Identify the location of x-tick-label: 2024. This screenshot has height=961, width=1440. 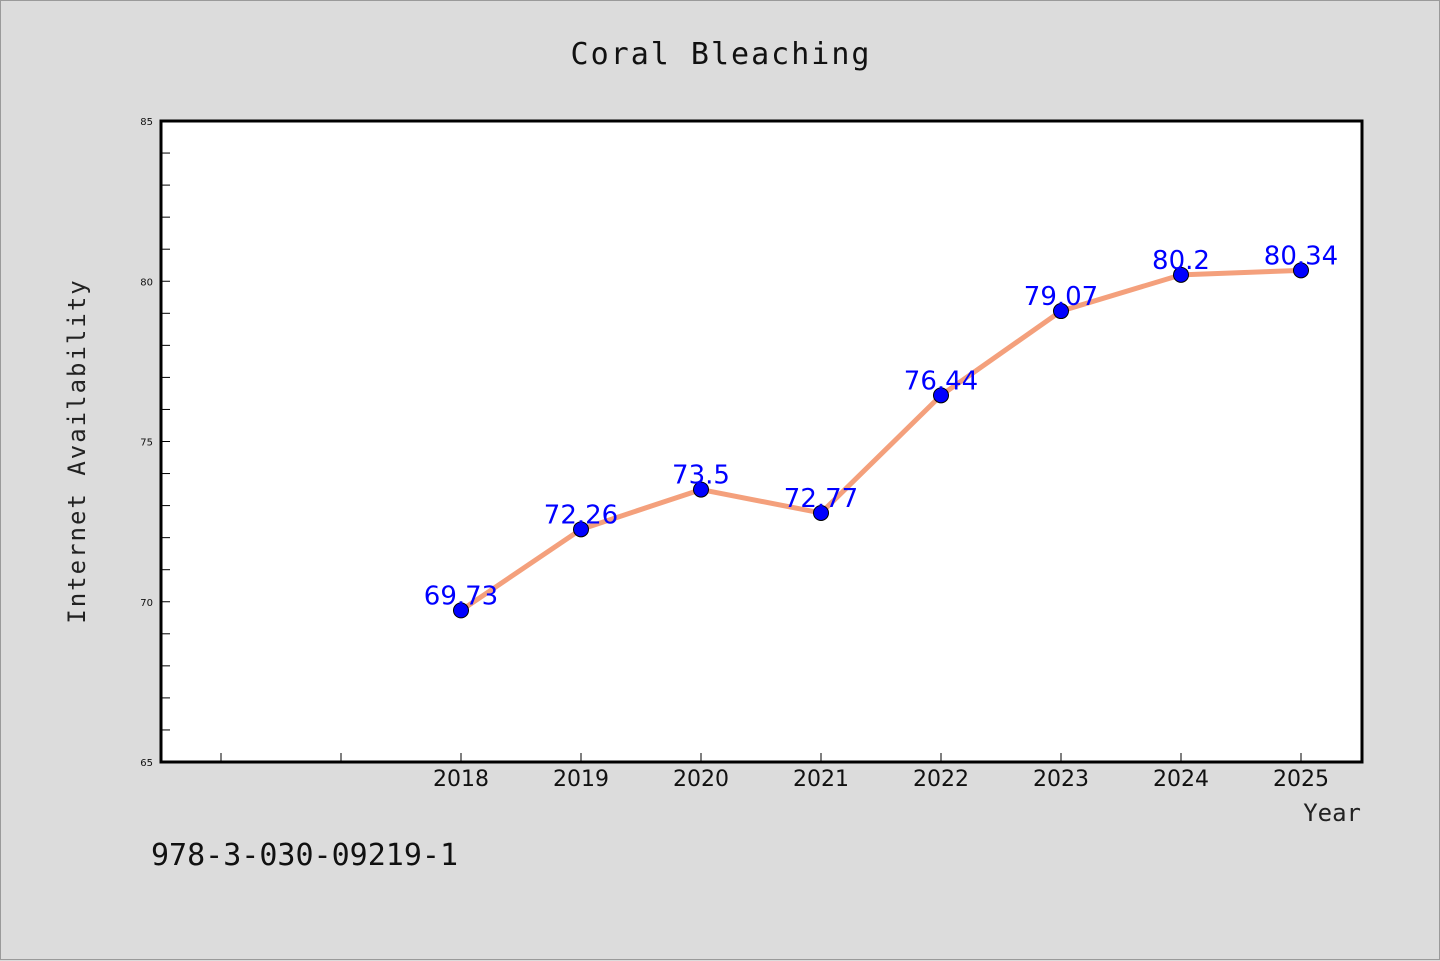
(1181, 779).